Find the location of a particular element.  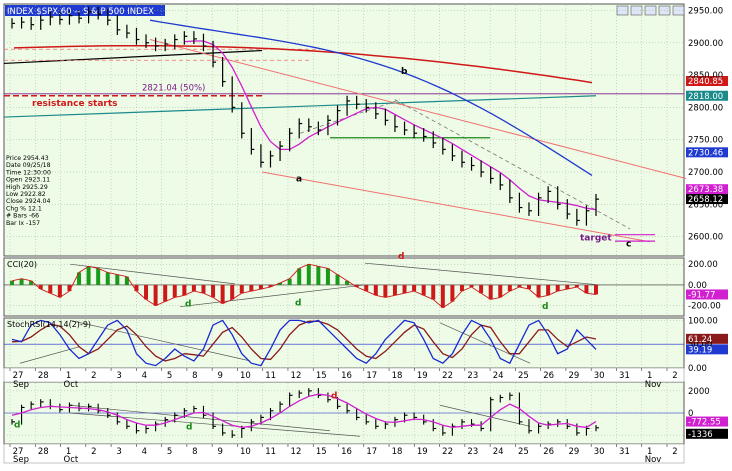

ad-trend-line is located at coordinates (200, 418).